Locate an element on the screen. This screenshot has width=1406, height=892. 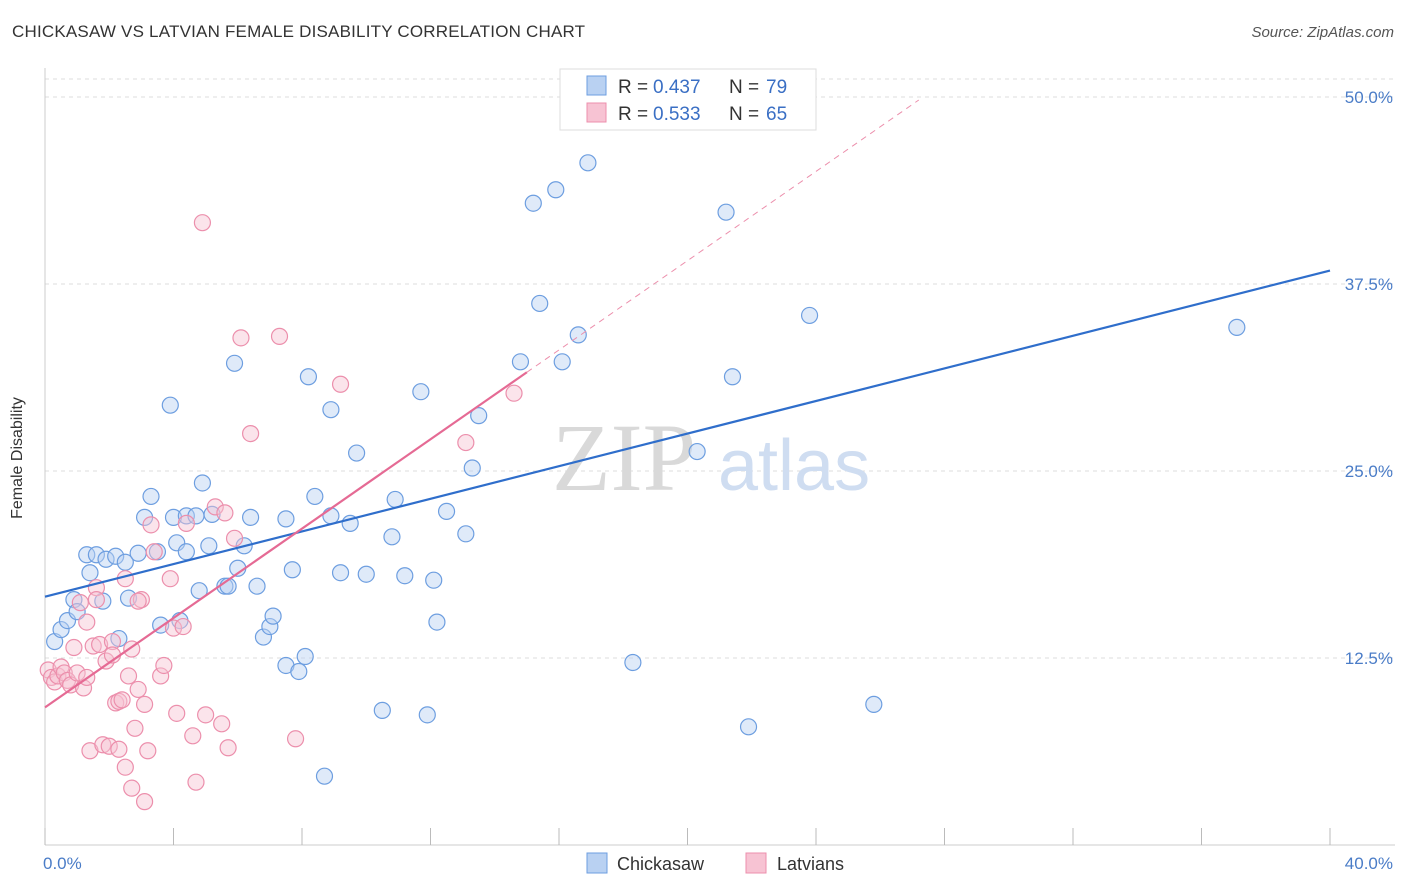
watermark-zip: ZIP is located at coordinates (624, 457).